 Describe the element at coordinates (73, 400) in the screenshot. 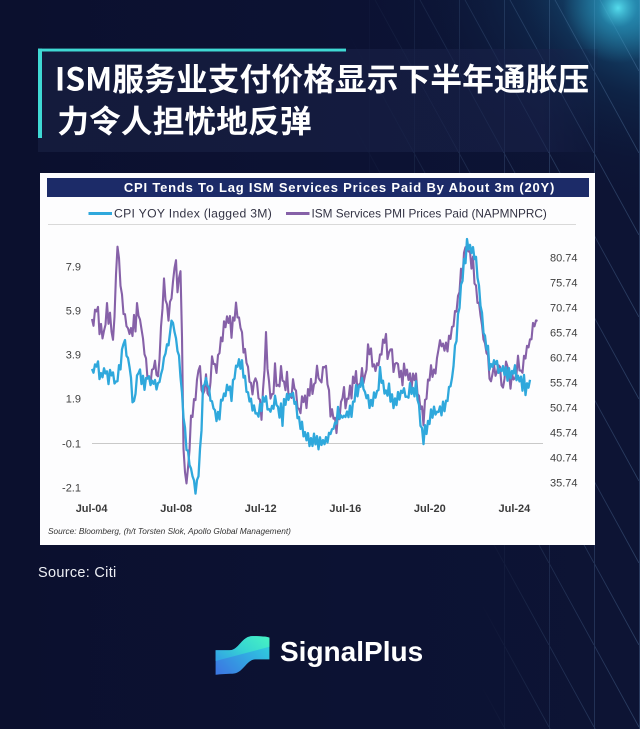

I see `svg-text: 1.9` at that location.